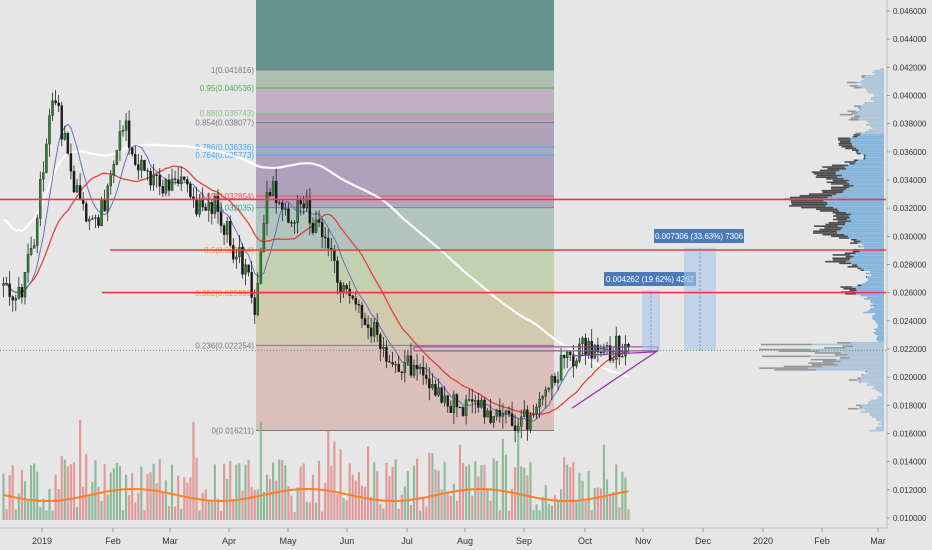 This screenshot has width=932, height=550. Describe the element at coordinates (227, 88) in the screenshot. I see `fib-level-label: 0.95(0.040536)` at that location.